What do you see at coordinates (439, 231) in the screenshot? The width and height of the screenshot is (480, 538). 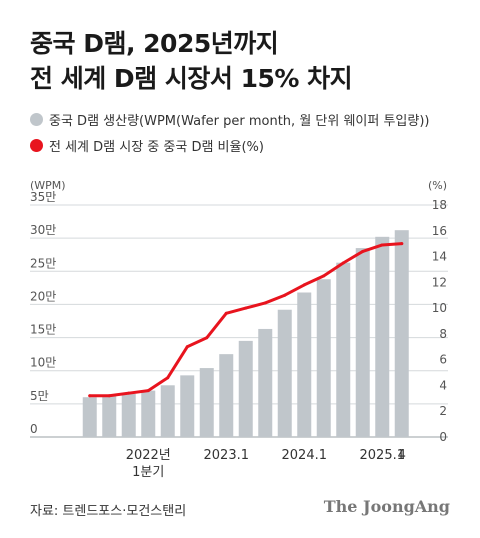 I see `right-tick-label: 16` at bounding box center [439, 231].